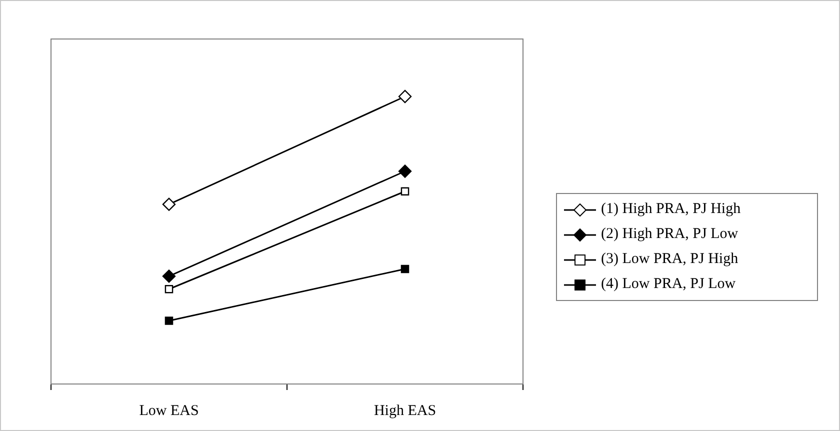  Describe the element at coordinates (169, 410) in the screenshot. I see `x-tick-label: Low EAS` at that location.